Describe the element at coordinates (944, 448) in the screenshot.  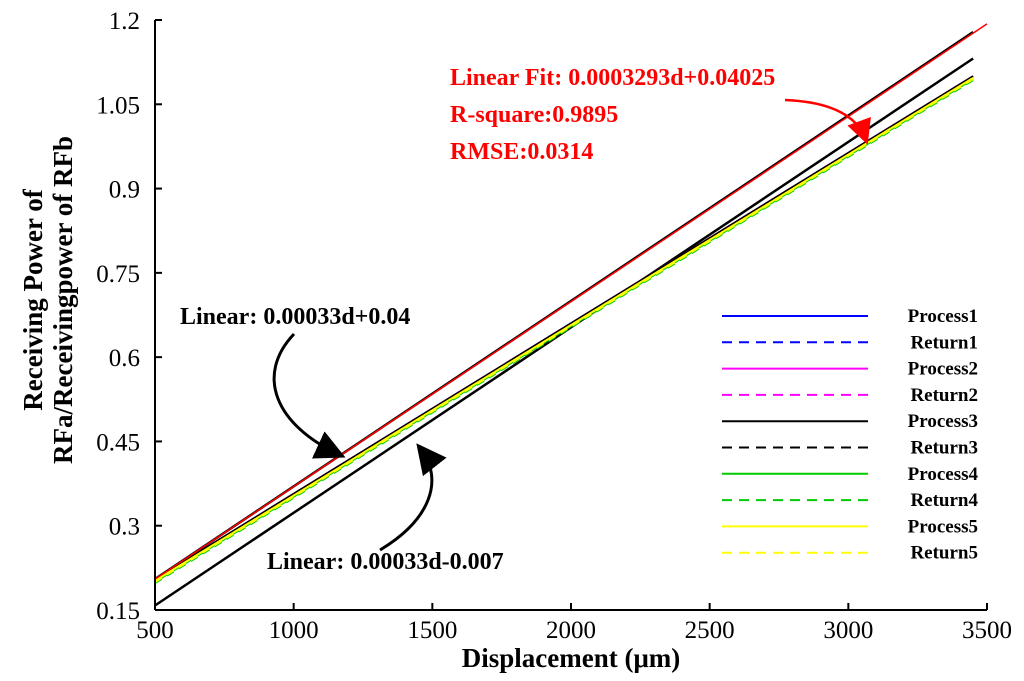
I see `legend-label-return3: Return3` at that location.